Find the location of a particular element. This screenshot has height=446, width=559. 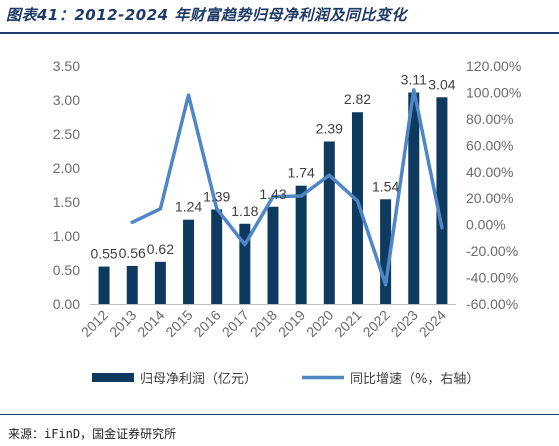

y-left-tick-label: 2.50 is located at coordinates (66, 134).